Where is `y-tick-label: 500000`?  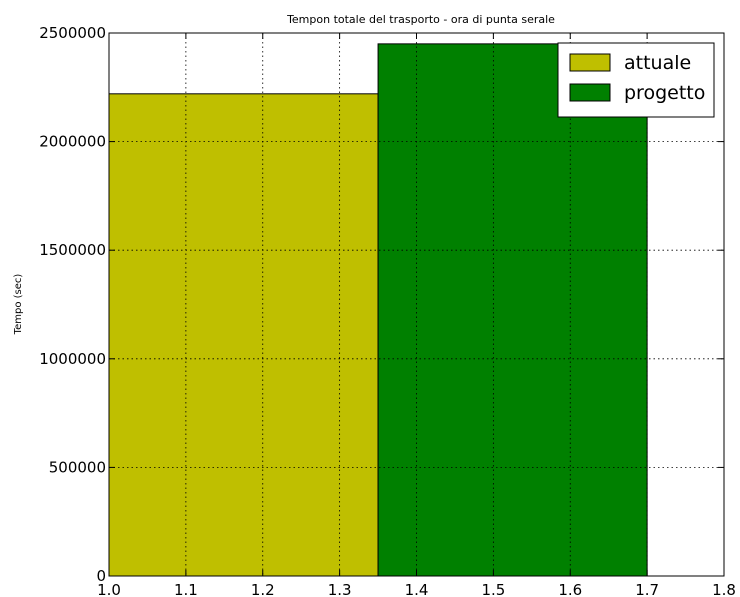 y-tick-label: 500000 is located at coordinates (77, 467).